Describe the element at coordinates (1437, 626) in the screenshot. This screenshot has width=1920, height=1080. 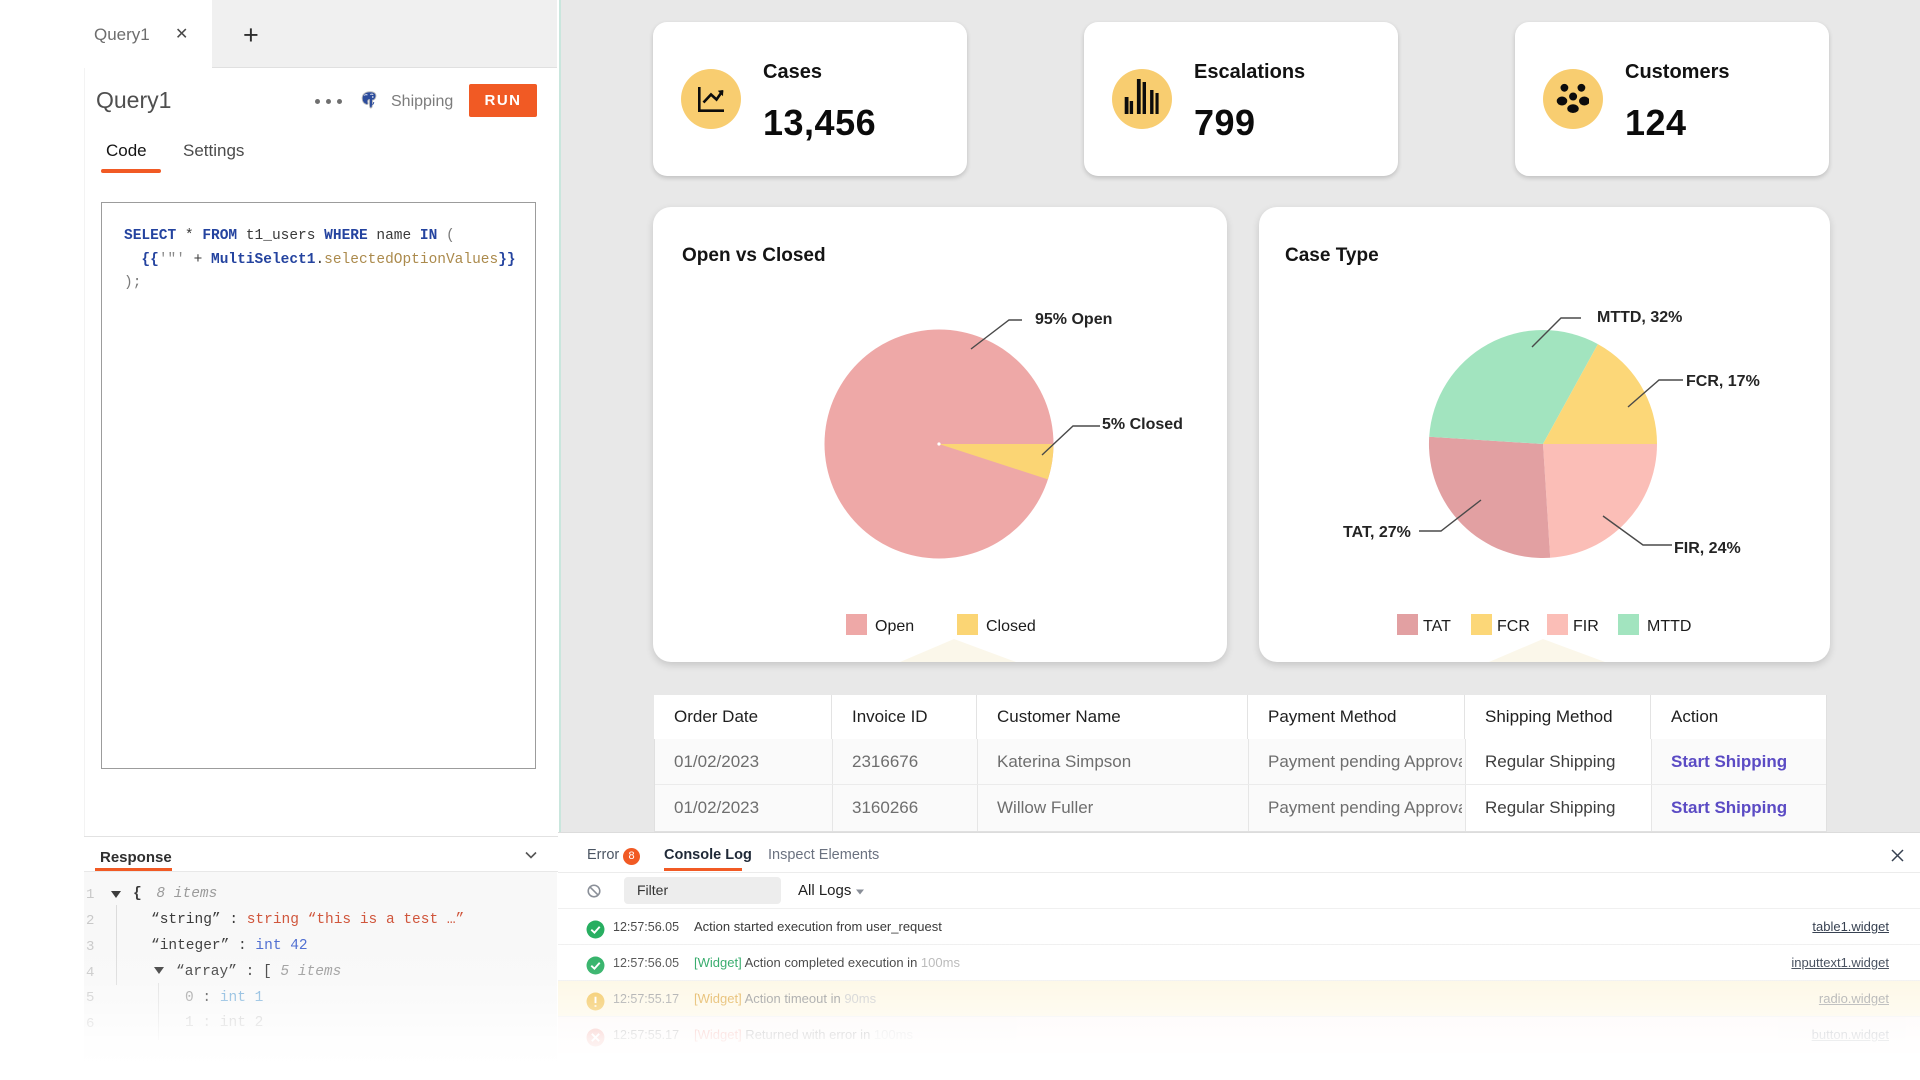
I see `svg-text: TAT` at that location.